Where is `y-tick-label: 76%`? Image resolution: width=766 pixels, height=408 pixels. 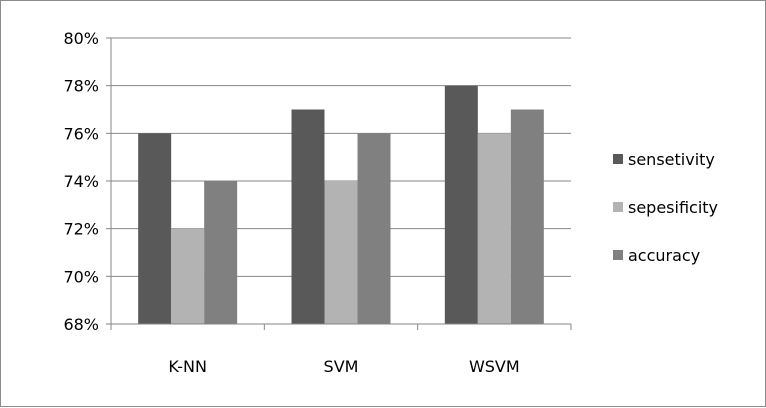 y-tick-label: 76% is located at coordinates (81, 133).